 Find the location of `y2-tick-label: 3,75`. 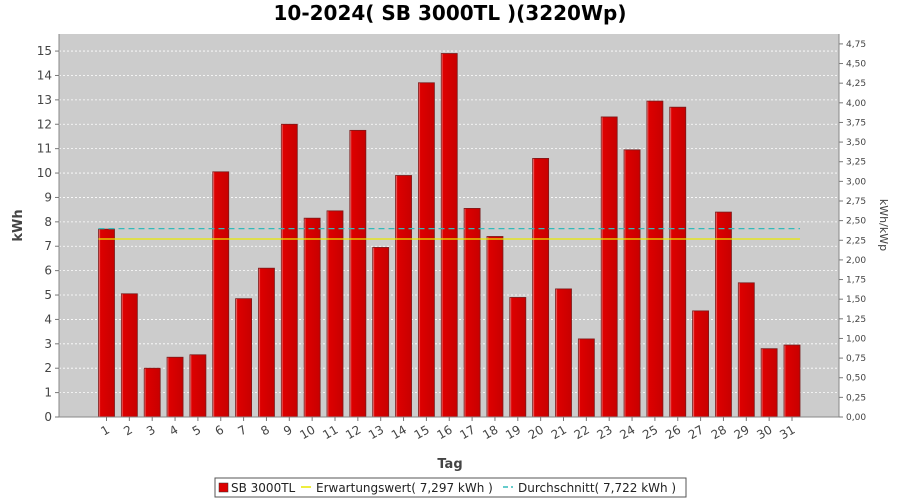

y2-tick-label: 3,75 is located at coordinates (856, 123).